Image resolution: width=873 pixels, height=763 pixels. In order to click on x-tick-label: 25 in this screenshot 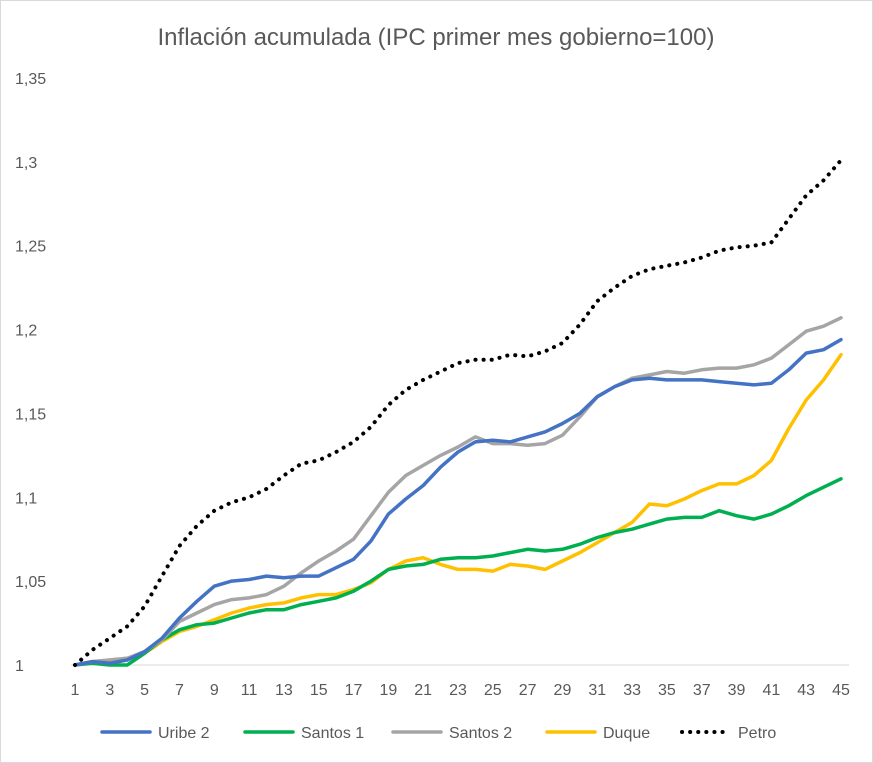, I will do `click(493, 690)`.